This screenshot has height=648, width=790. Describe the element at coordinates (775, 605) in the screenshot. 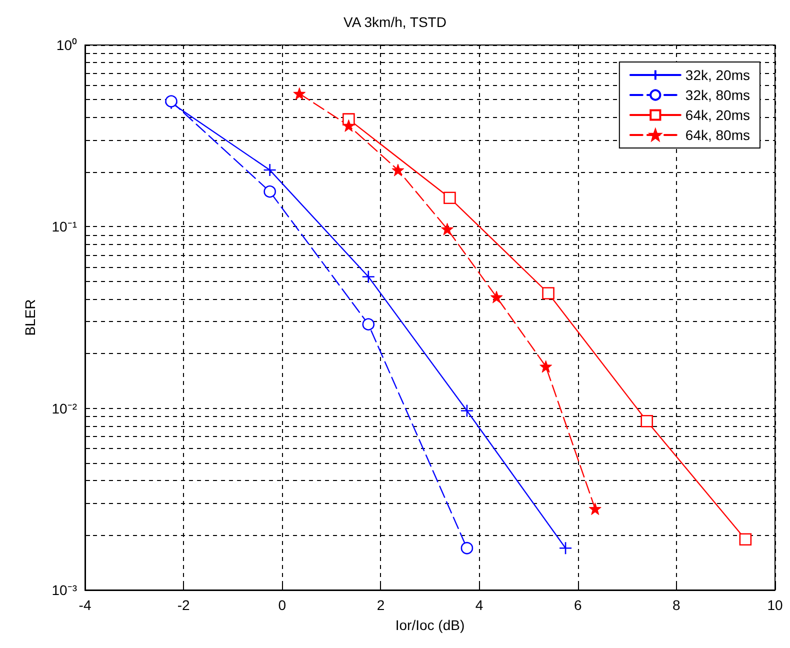

I see `x-tick-label: 10` at that location.